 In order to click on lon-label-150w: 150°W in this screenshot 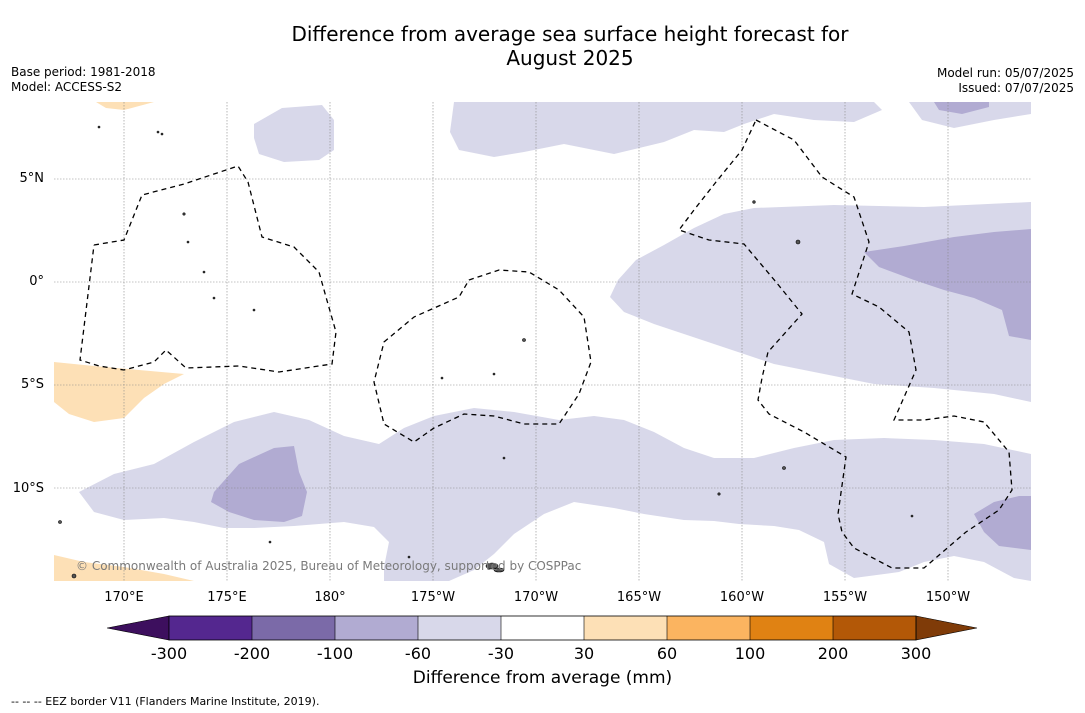, I will do `click(948, 597)`.